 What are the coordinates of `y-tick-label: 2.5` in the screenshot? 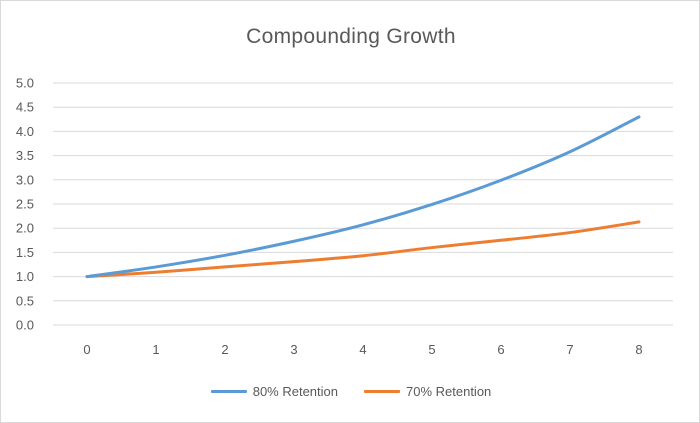 It's located at (25, 204).